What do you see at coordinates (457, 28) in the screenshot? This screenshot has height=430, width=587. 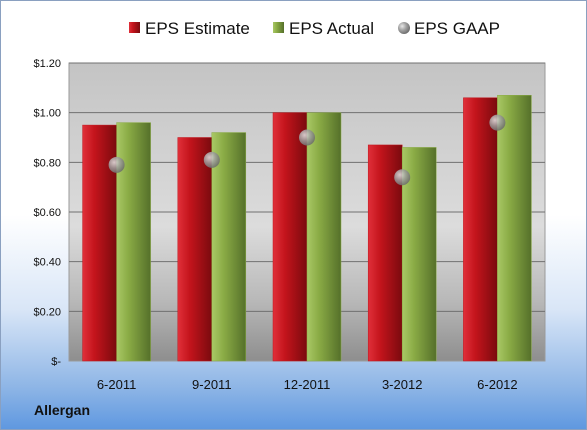 I see `legend-label: EPS GAAP` at bounding box center [457, 28].